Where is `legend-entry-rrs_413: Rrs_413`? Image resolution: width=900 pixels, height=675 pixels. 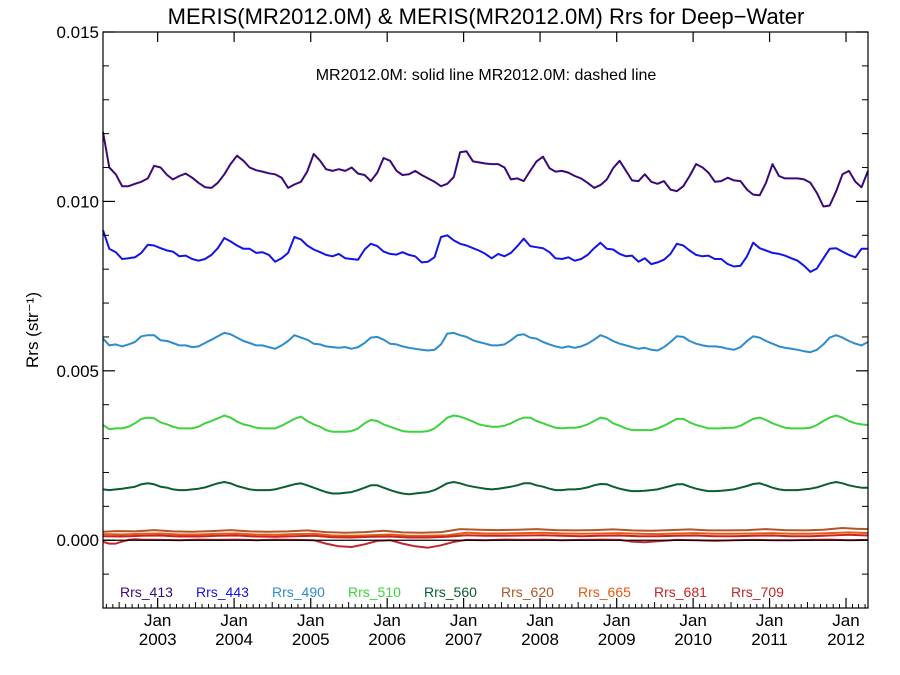
legend-entry-rrs_413: Rrs_413 is located at coordinates (146, 592).